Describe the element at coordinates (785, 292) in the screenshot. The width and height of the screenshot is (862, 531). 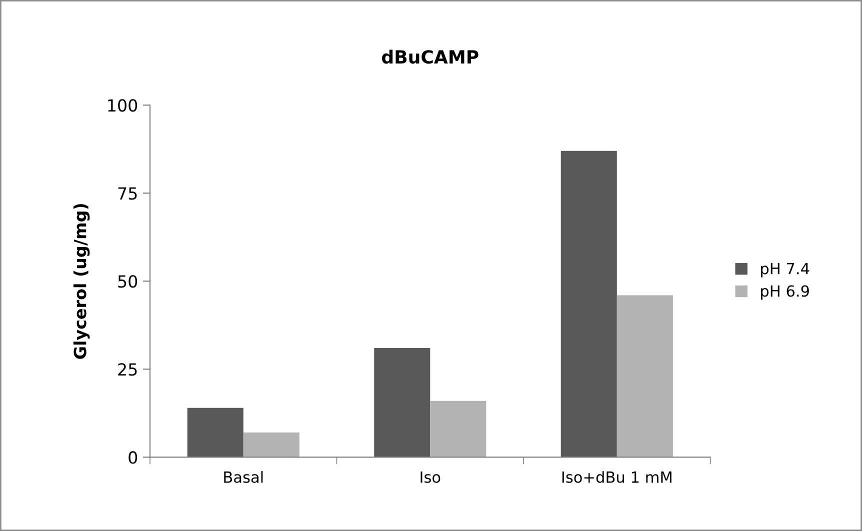
I see `legend-label: pH 6.9` at that location.